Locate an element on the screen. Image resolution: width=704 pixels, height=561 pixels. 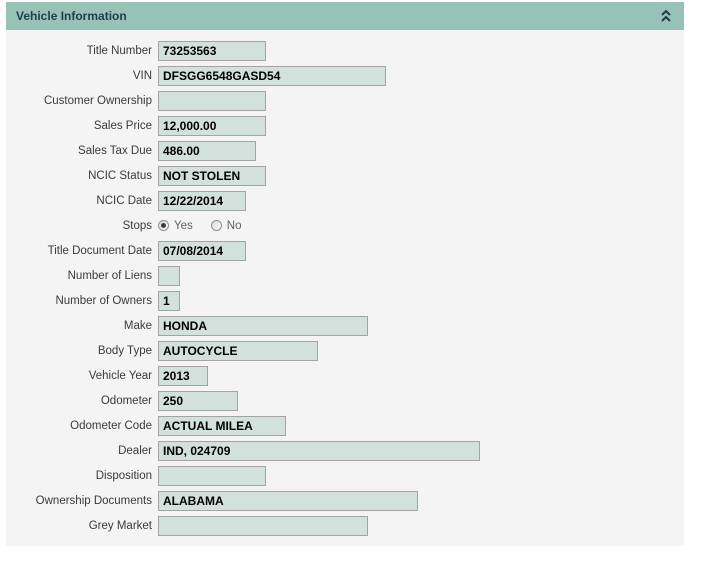
field-input-number-of-owners is located at coordinates (169, 300).